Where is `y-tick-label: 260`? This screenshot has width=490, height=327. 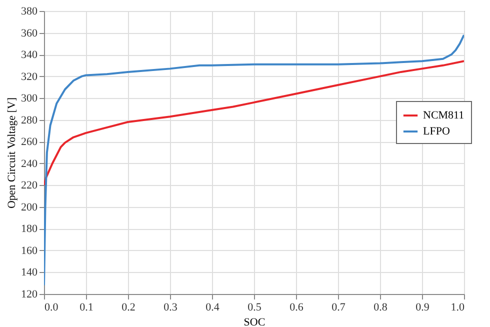 y-tick-label: 260 is located at coordinates (29, 142).